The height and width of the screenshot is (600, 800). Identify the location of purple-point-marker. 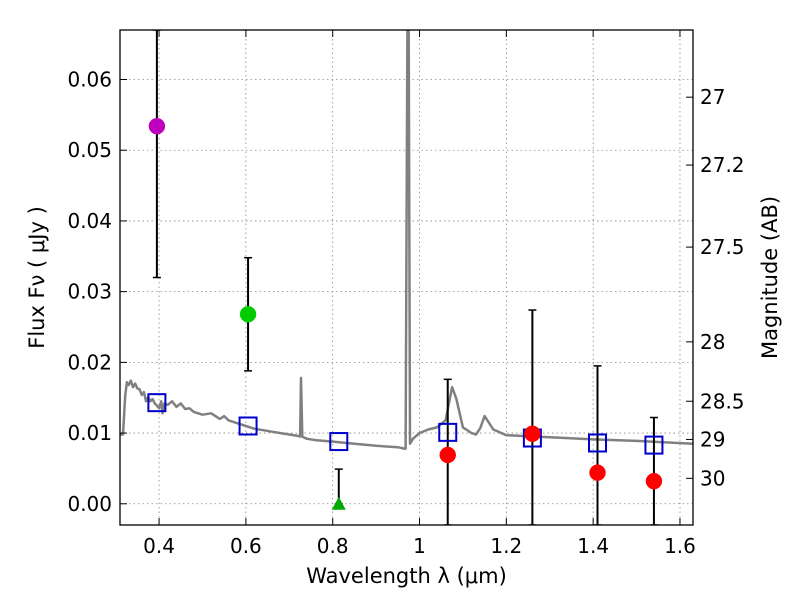
(157, 126).